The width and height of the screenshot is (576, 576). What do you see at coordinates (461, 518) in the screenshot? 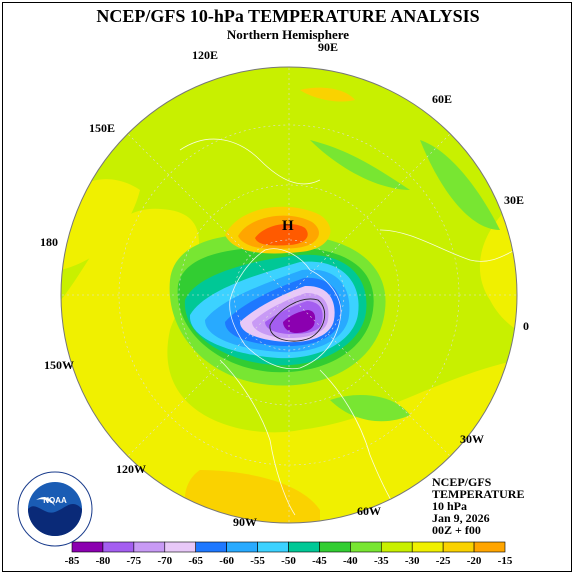
I see `info-date: Jan 9, 2026` at bounding box center [461, 518].